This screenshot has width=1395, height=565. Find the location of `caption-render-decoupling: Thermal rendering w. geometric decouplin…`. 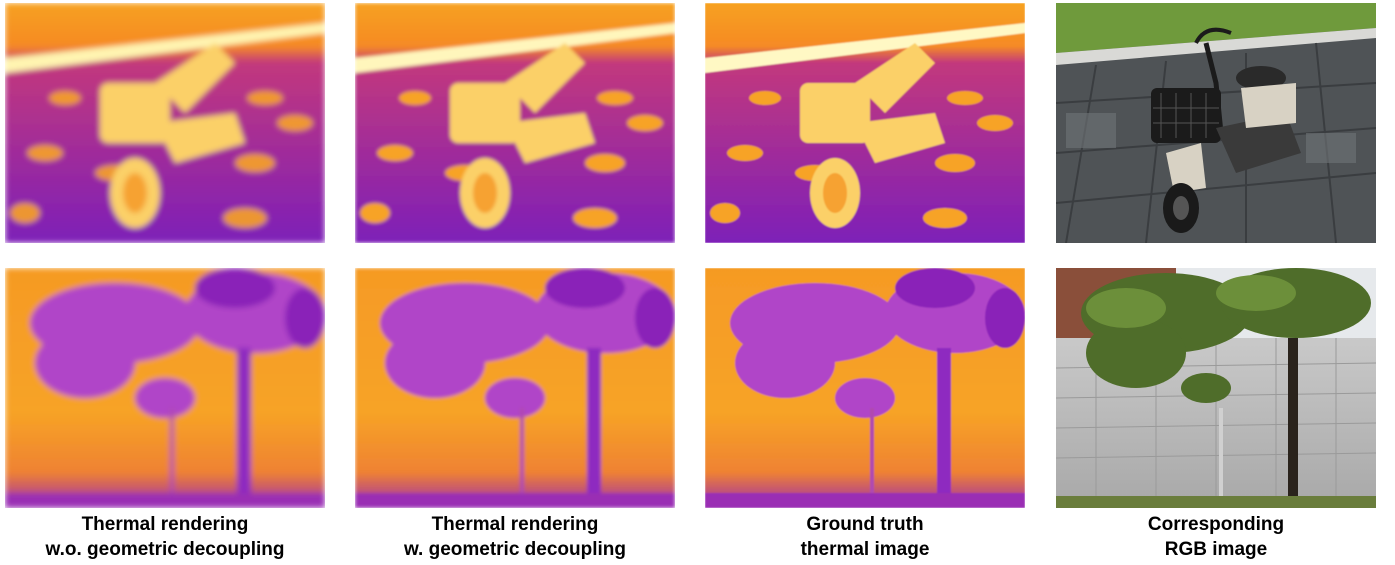

caption-render-decoupling: Thermal rendering w. geometric decouplin… is located at coordinates (515, 537).